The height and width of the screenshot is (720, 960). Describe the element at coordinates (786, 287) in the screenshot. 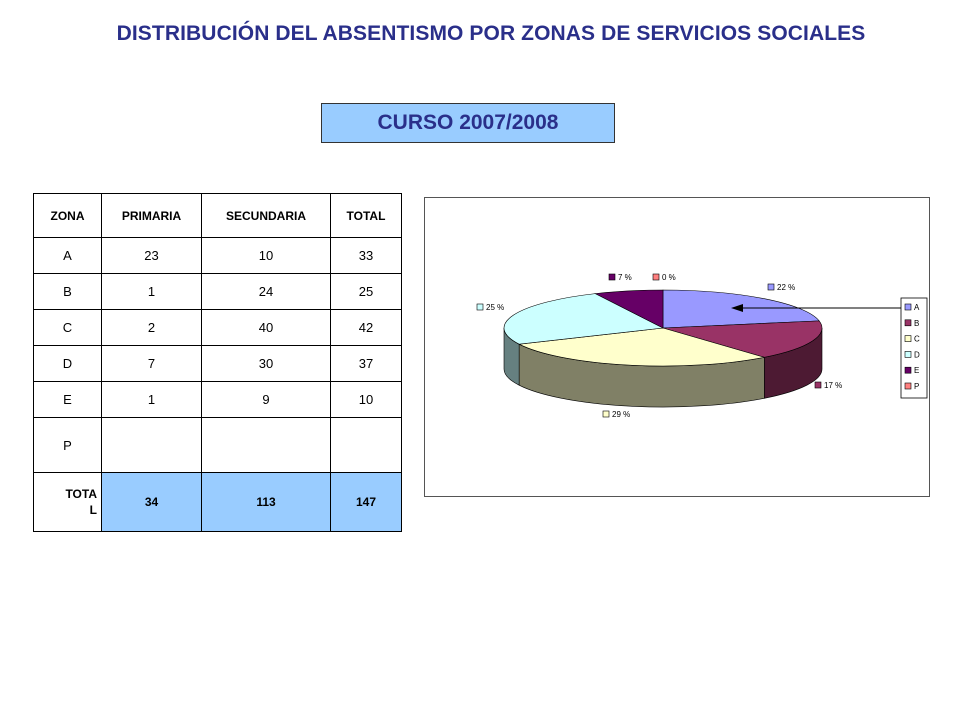

I see `pct-label-A: 22 %` at that location.